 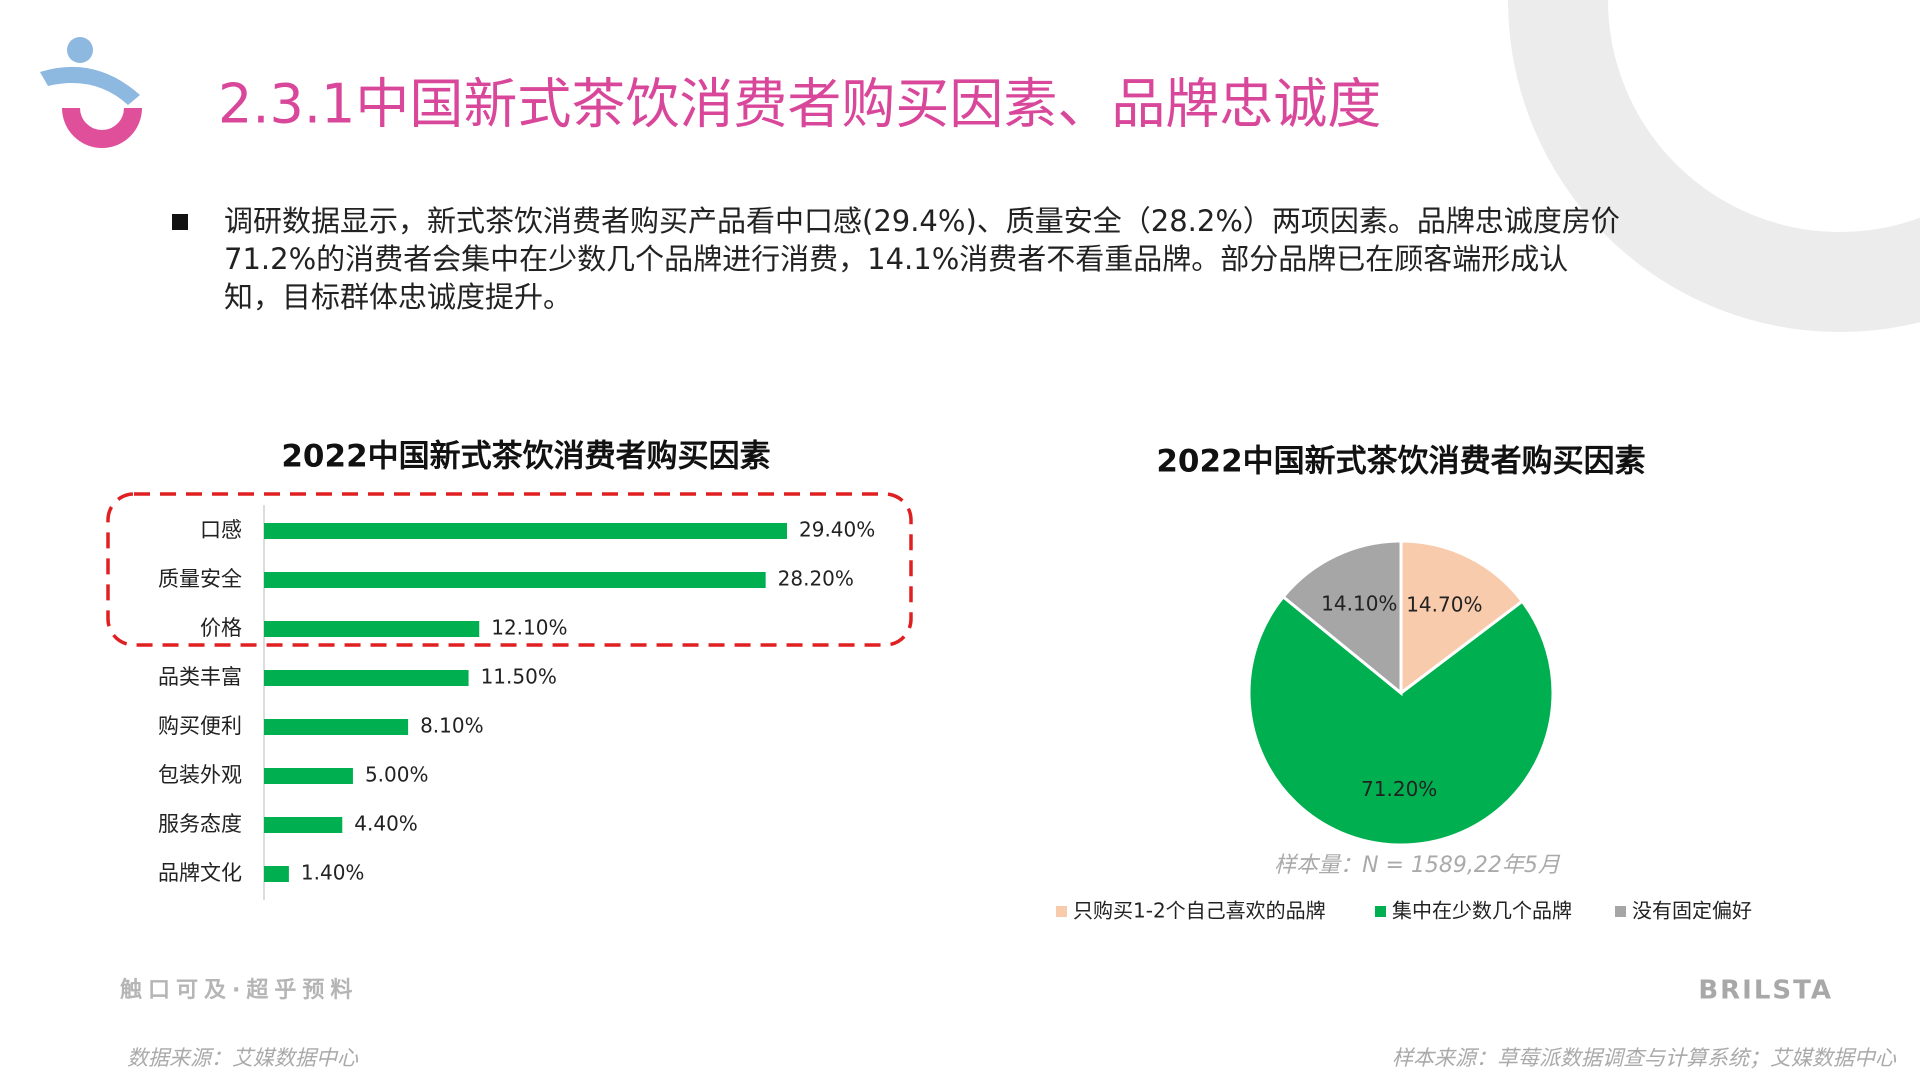 I want to click on category-label: 包装外观, so click(x=200, y=775).